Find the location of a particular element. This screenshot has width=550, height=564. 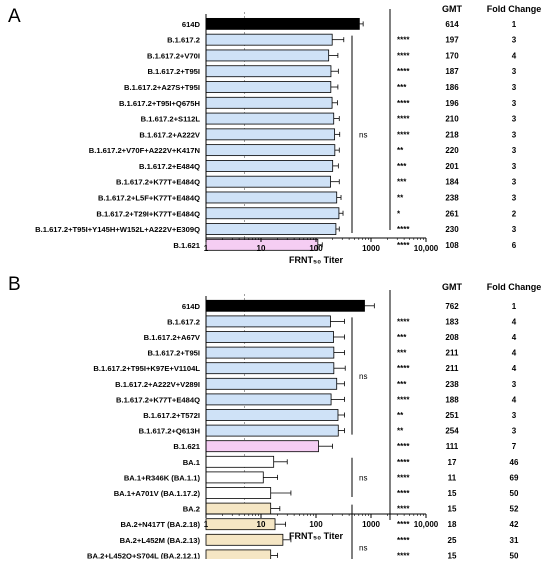

fold-change-value: 46 is located at coordinates (514, 462).